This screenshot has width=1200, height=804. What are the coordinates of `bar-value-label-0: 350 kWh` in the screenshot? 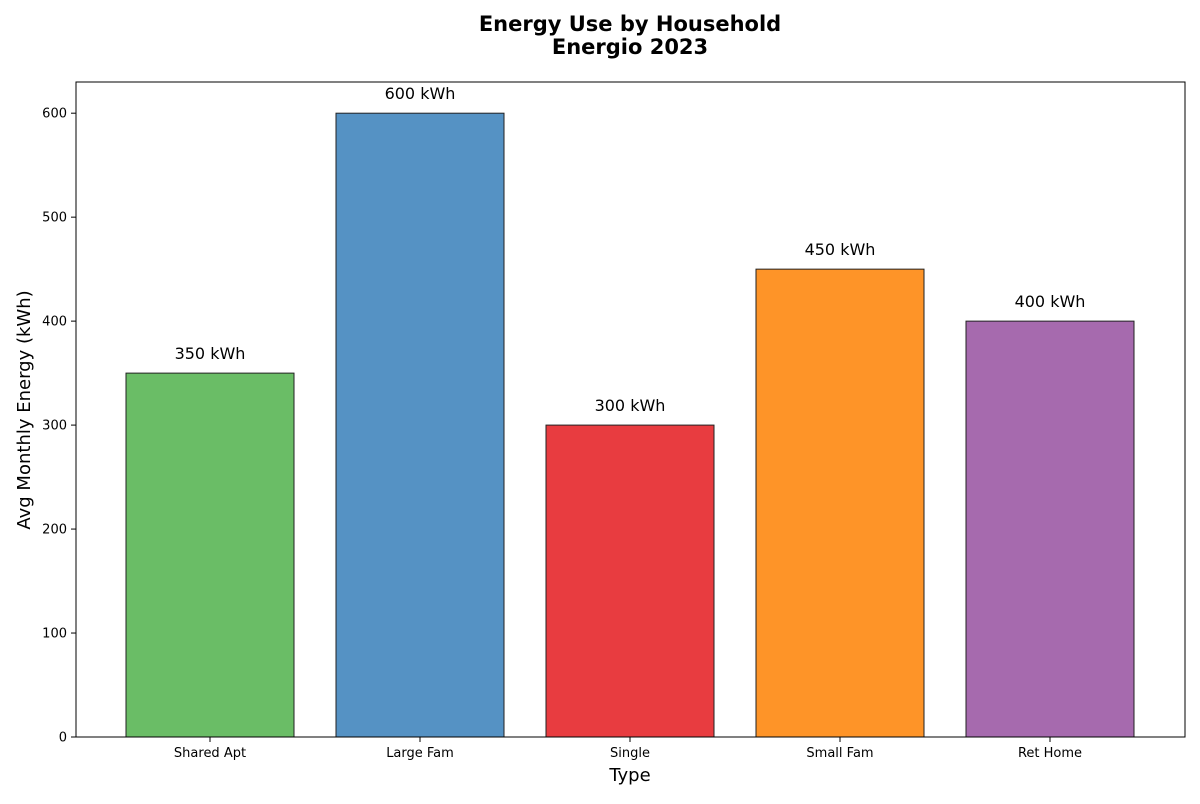 It's located at (210, 353).